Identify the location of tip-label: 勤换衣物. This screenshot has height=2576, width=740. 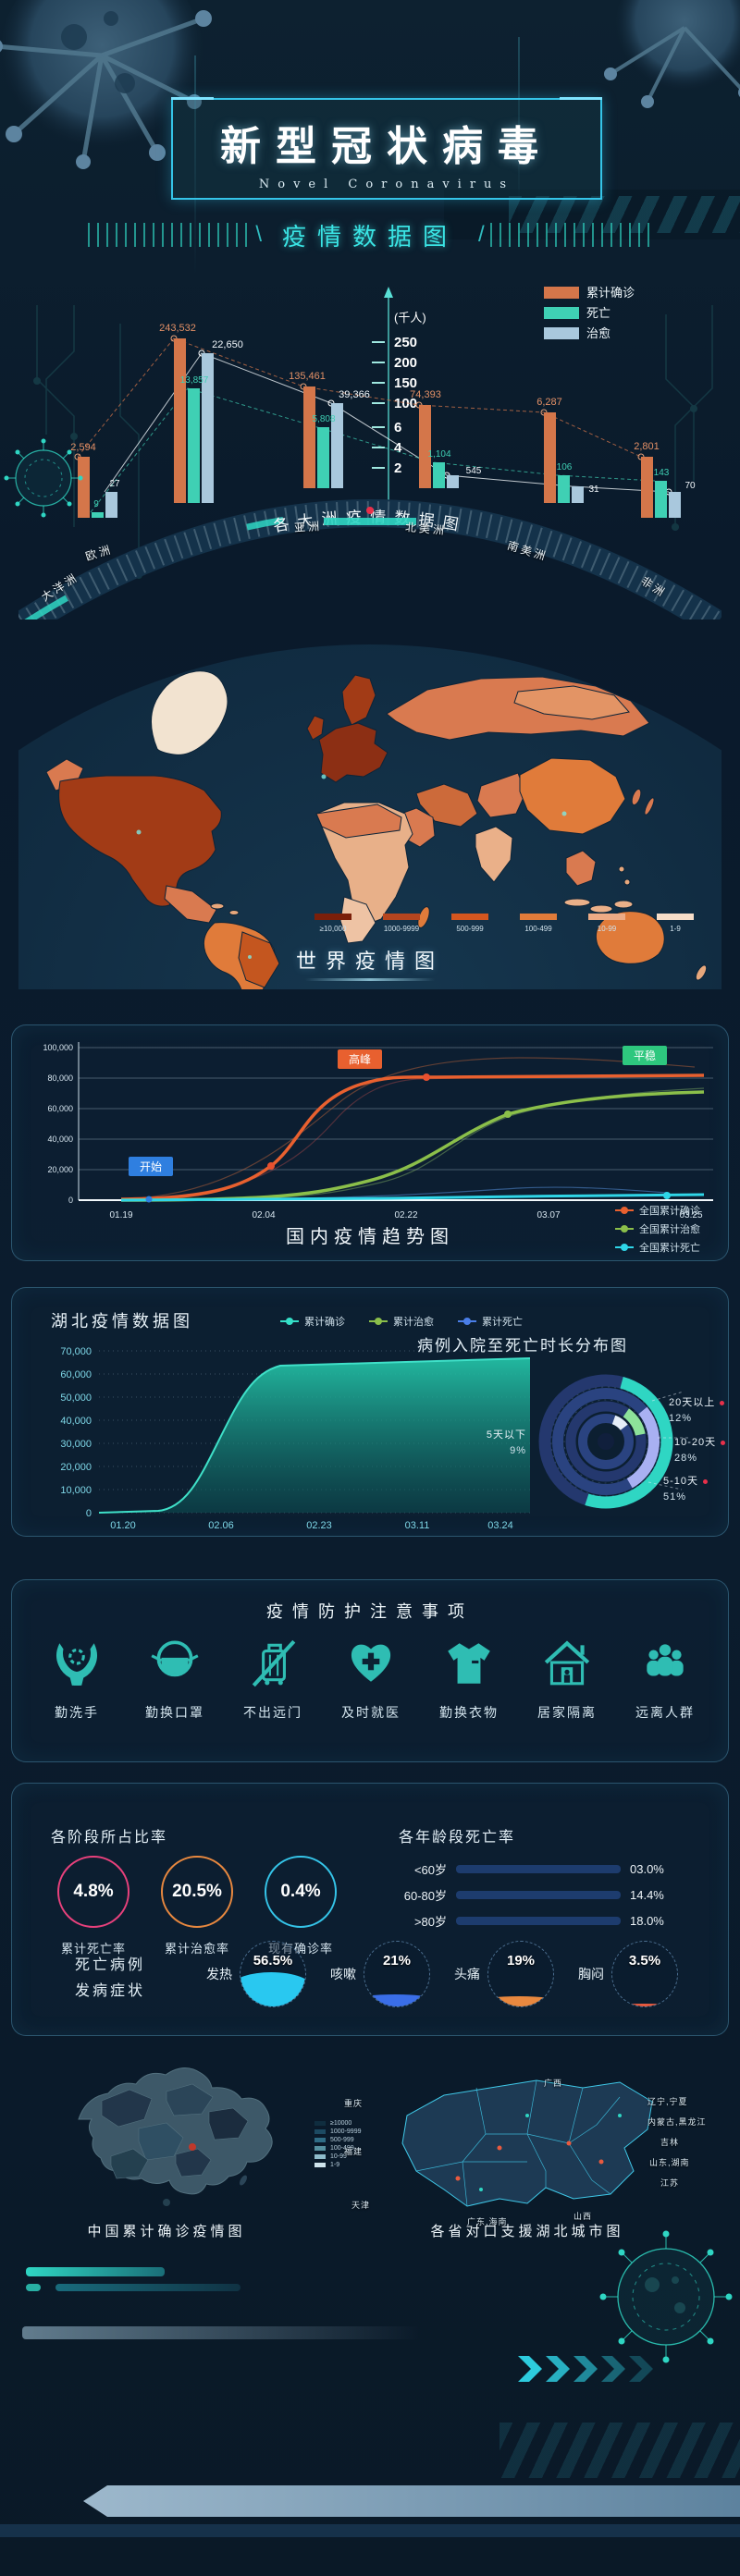
(469, 1712).